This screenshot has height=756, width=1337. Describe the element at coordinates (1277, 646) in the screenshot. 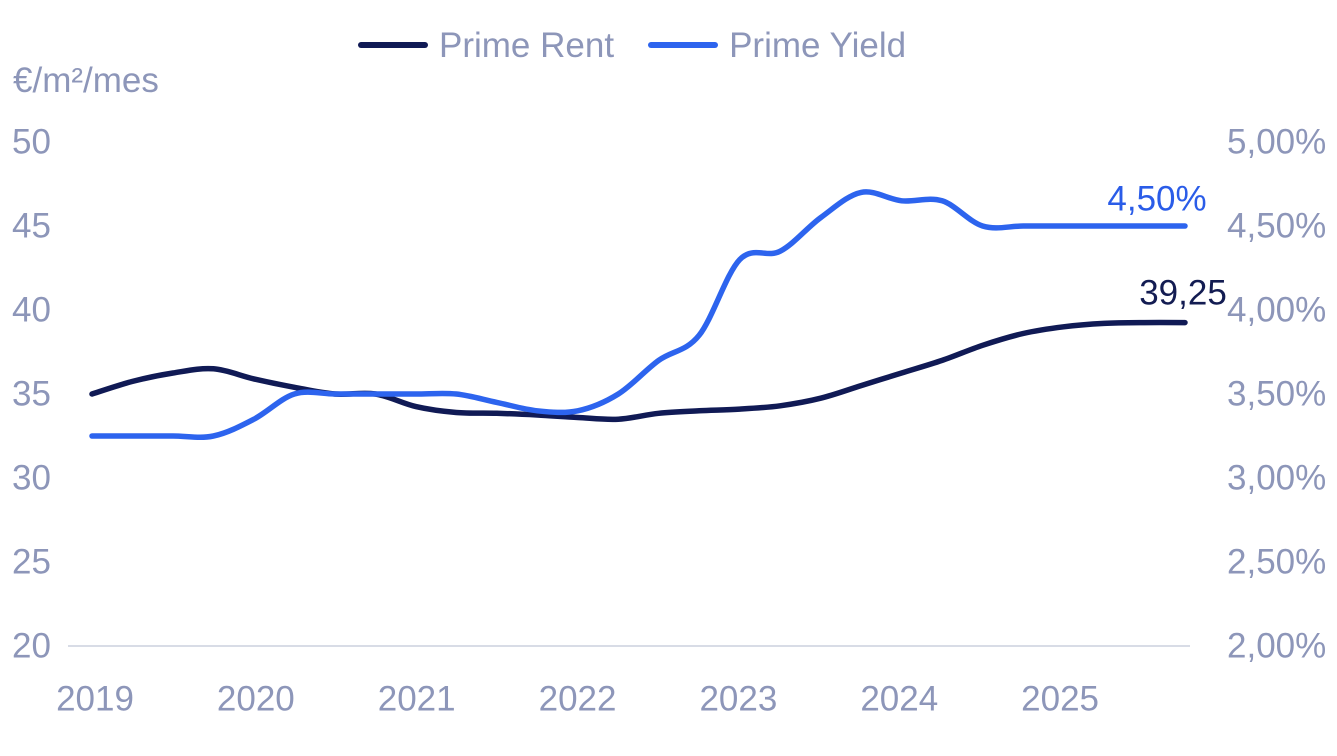

I see `right-axis-tick: 2,00%` at that location.